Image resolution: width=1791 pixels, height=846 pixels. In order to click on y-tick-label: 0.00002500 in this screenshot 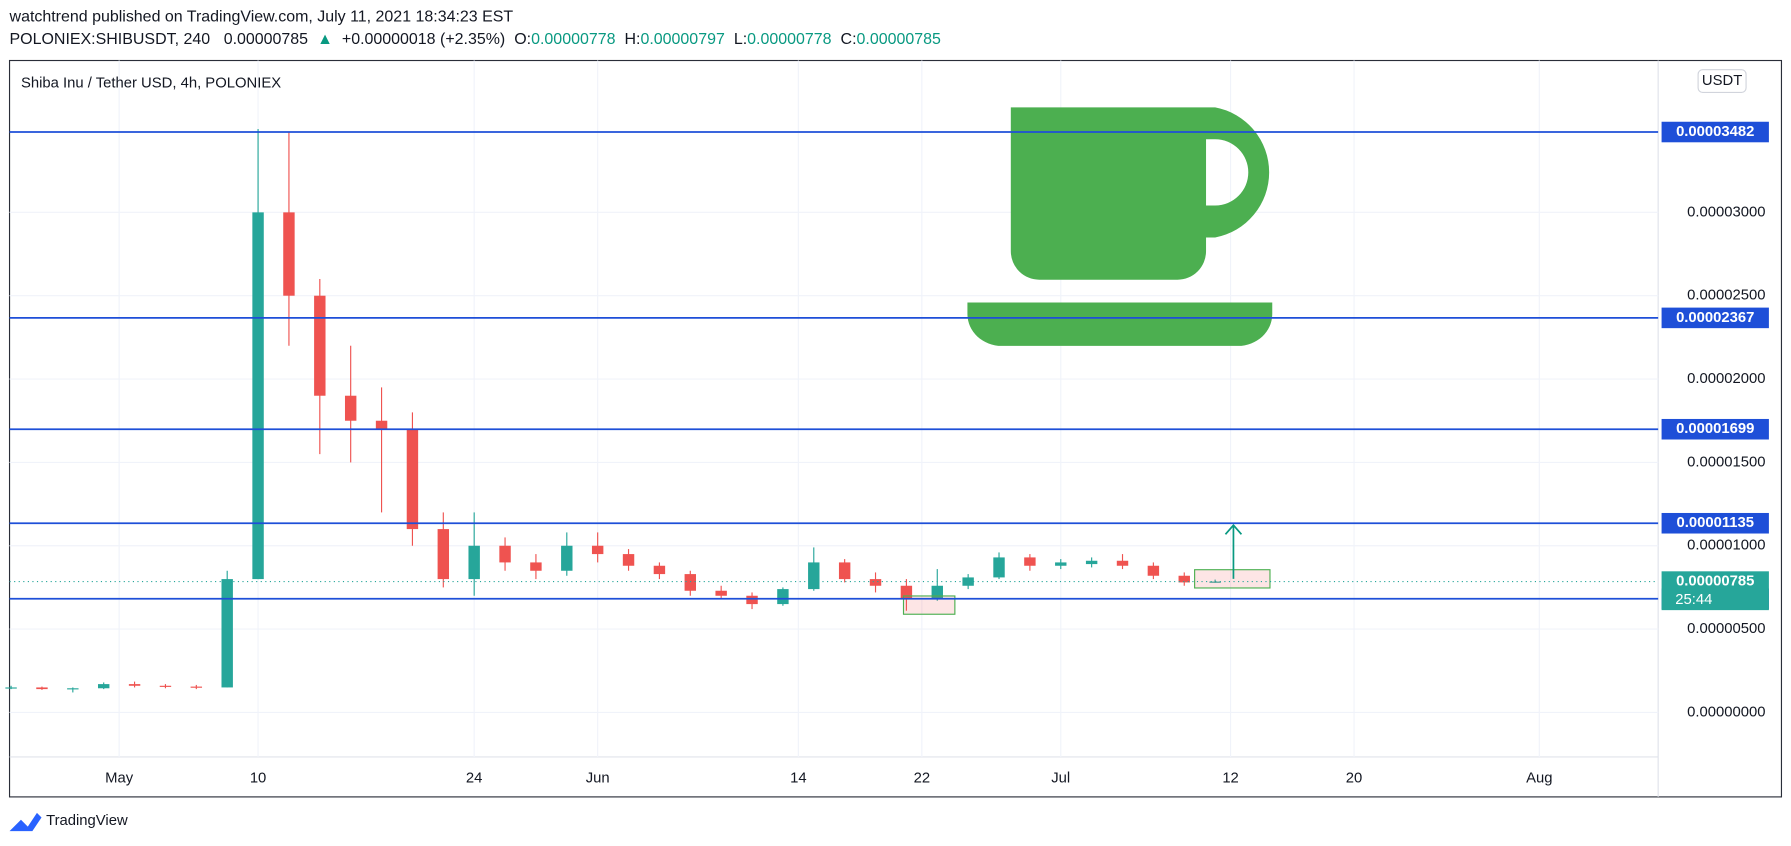, I will do `click(1726, 296)`.